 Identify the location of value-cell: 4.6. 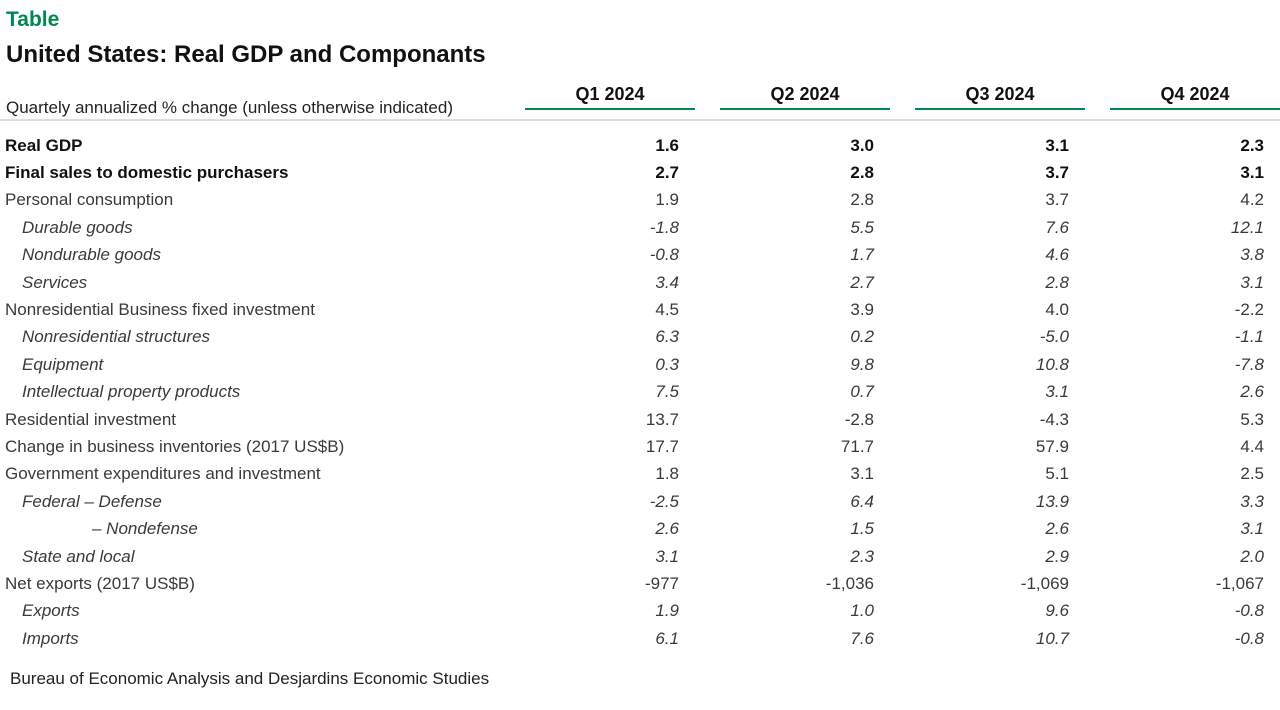
(1057, 255).